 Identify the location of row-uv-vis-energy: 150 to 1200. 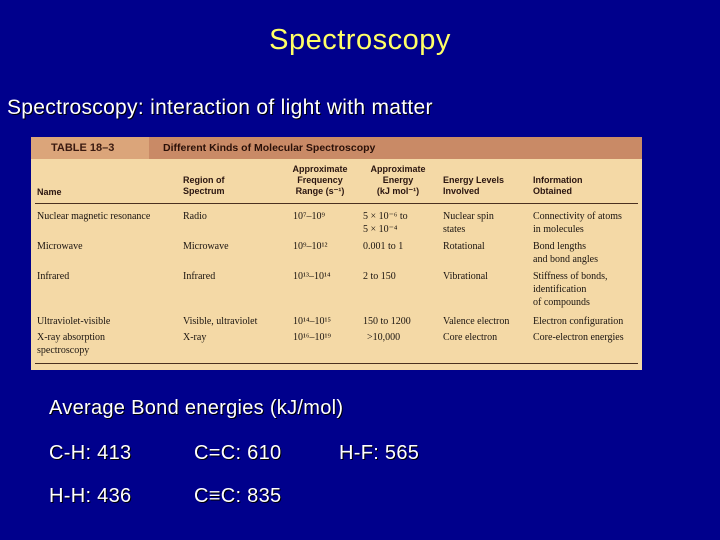
(387, 321).